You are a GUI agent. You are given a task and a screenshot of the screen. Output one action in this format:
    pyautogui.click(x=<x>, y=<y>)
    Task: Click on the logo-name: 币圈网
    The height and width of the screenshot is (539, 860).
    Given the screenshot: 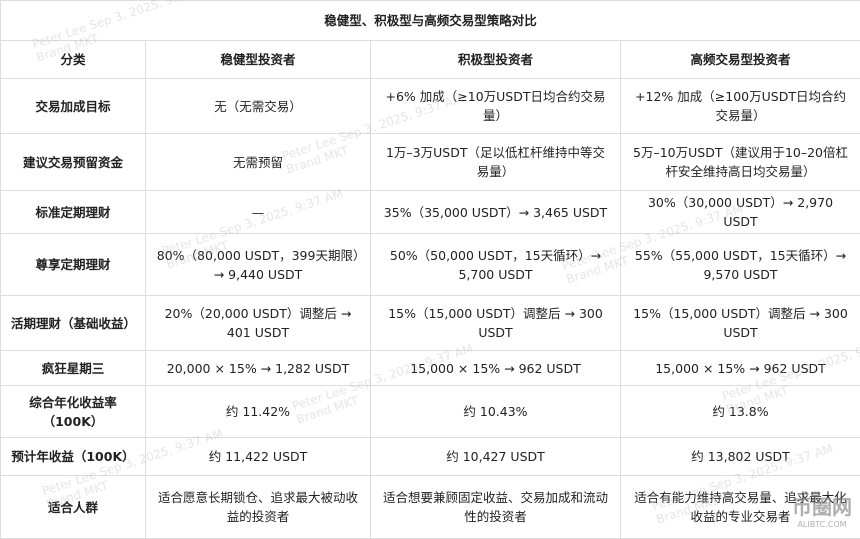 What is the action you would take?
    pyautogui.click(x=822, y=505)
    